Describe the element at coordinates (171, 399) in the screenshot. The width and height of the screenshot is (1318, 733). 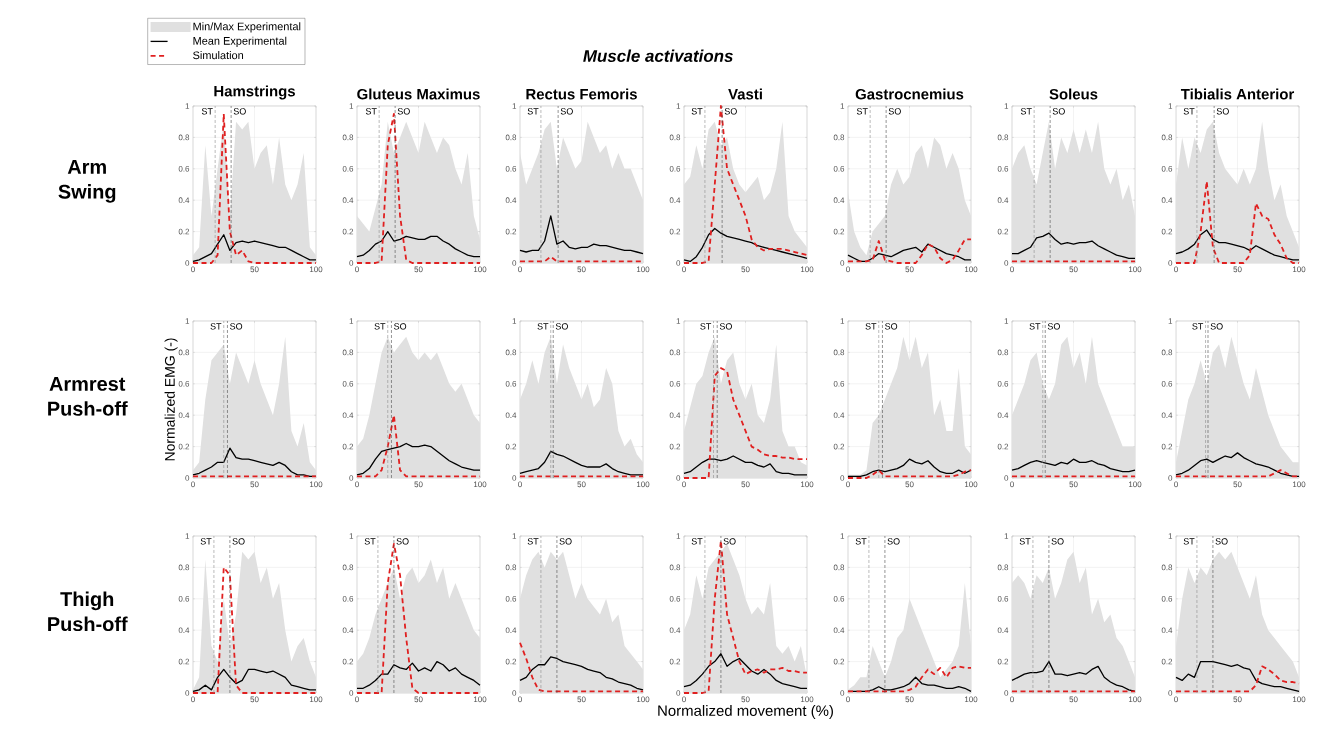
I see `y-axis-title: Normalized EMG (-)` at that location.